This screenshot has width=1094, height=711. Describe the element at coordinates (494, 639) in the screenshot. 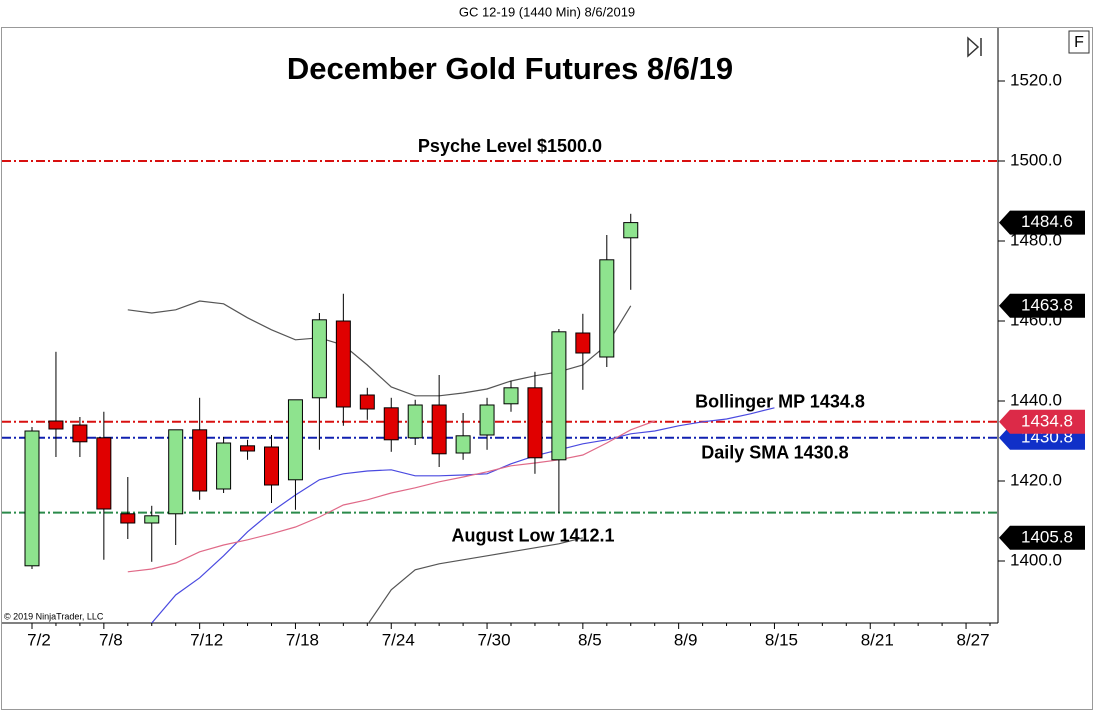

I see `x-tick-label: 7/30` at that location.